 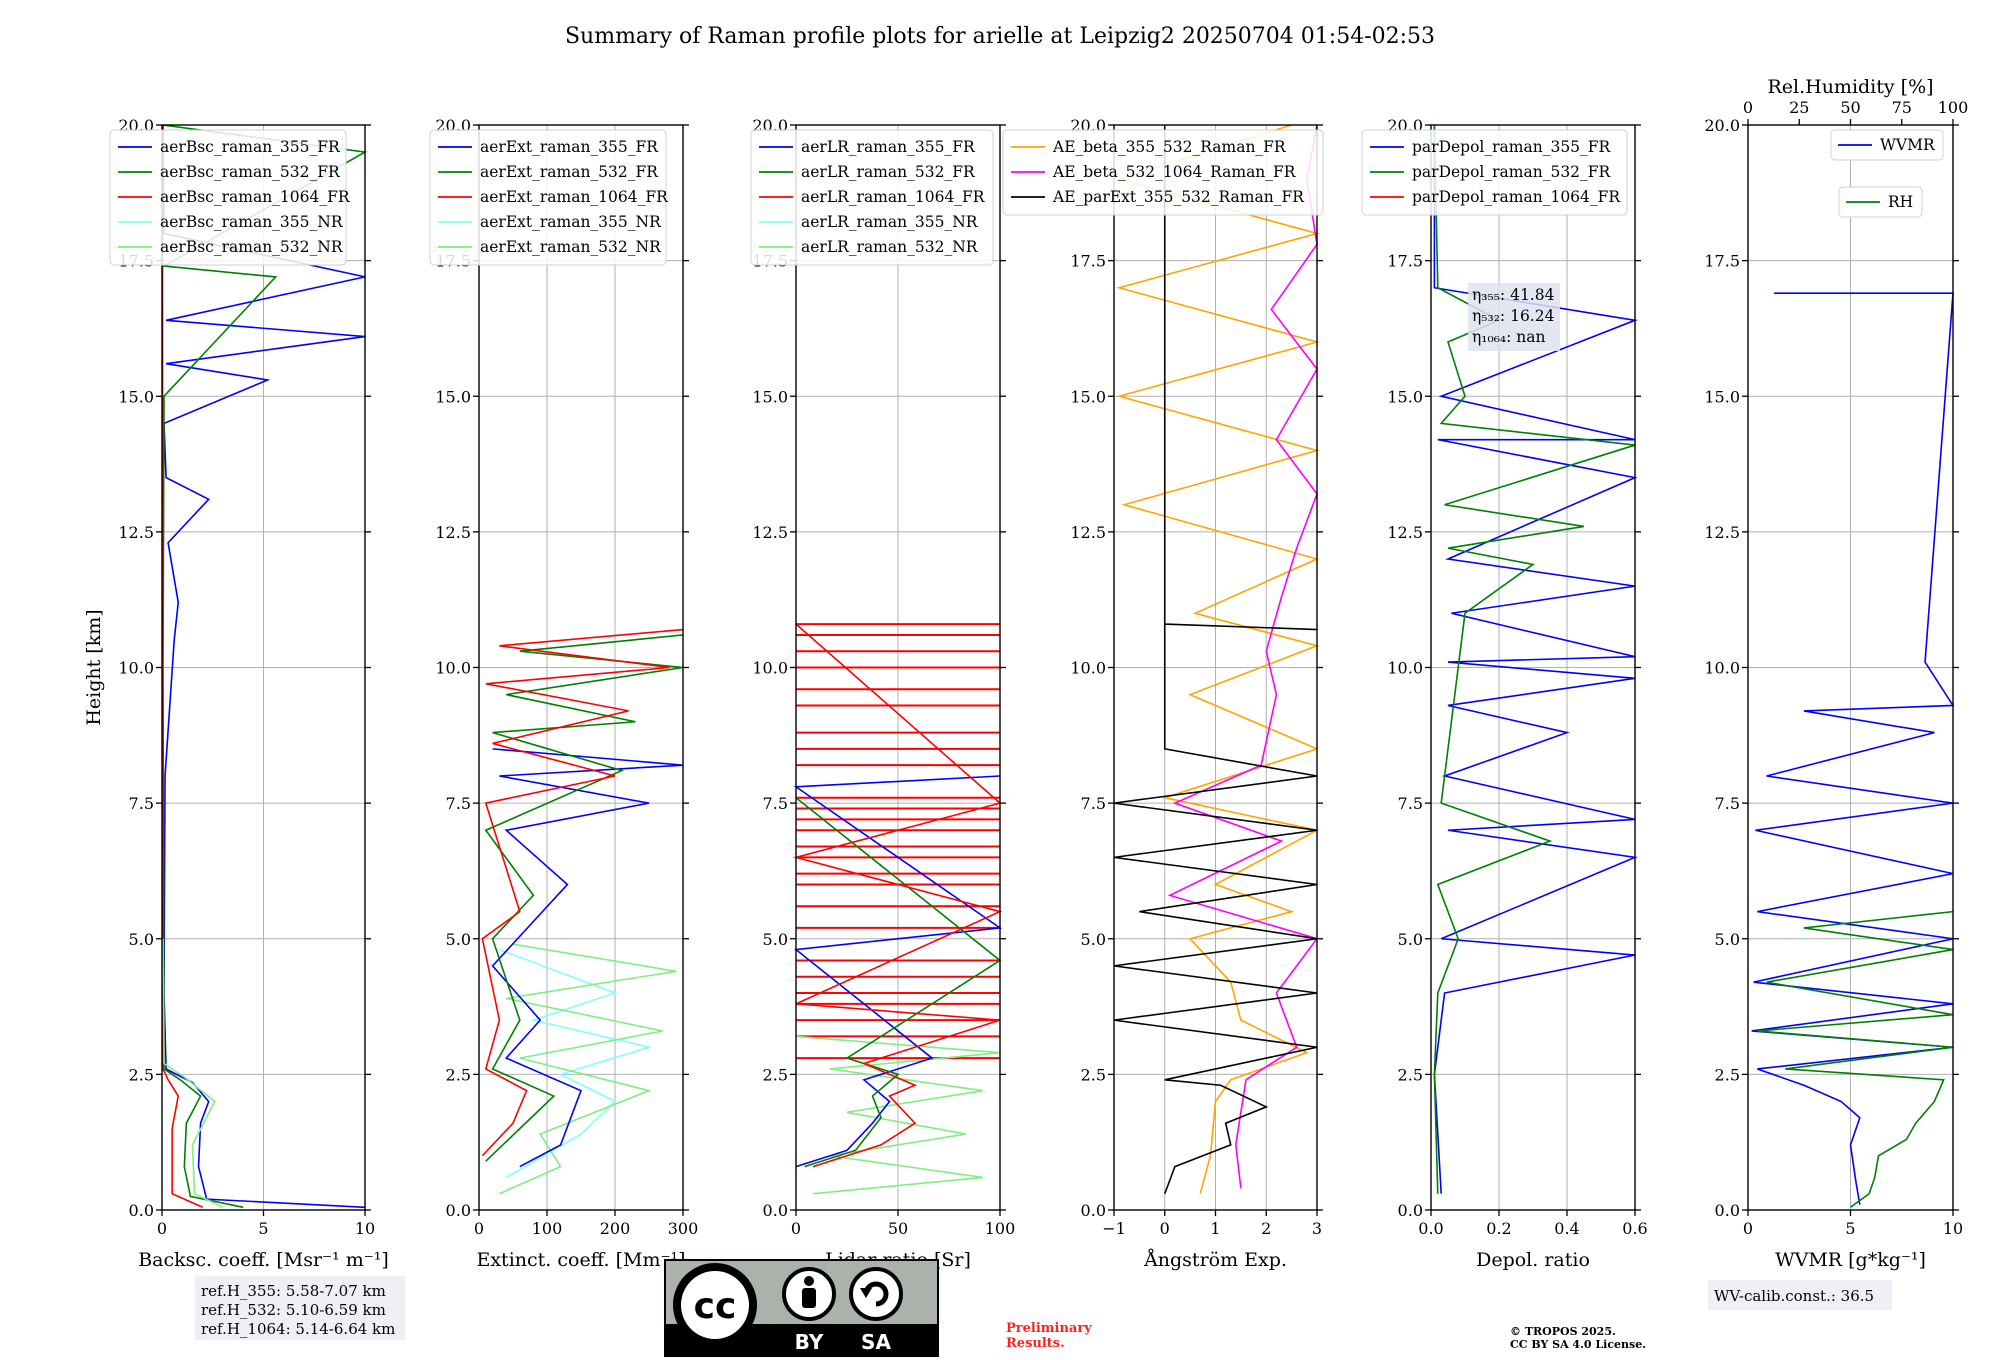 What do you see at coordinates (866, 1293) in the screenshot?
I see `sa-arrowhead-icon` at bounding box center [866, 1293].